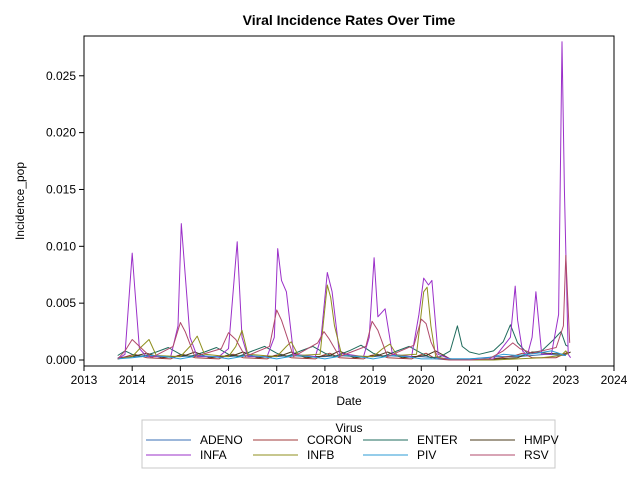 This screenshot has width=640, height=480. Describe the element at coordinates (84, 380) in the screenshot. I see `x-tick-label: 2013` at that location.